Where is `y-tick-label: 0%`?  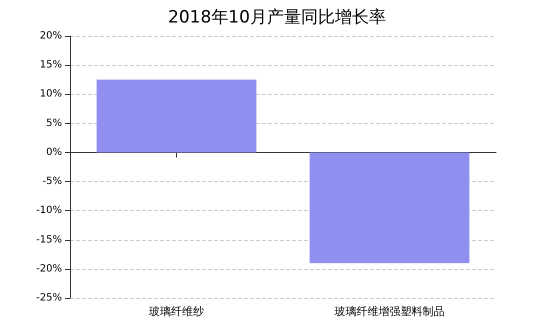 y-tick-label: 0% is located at coordinates (54, 152).